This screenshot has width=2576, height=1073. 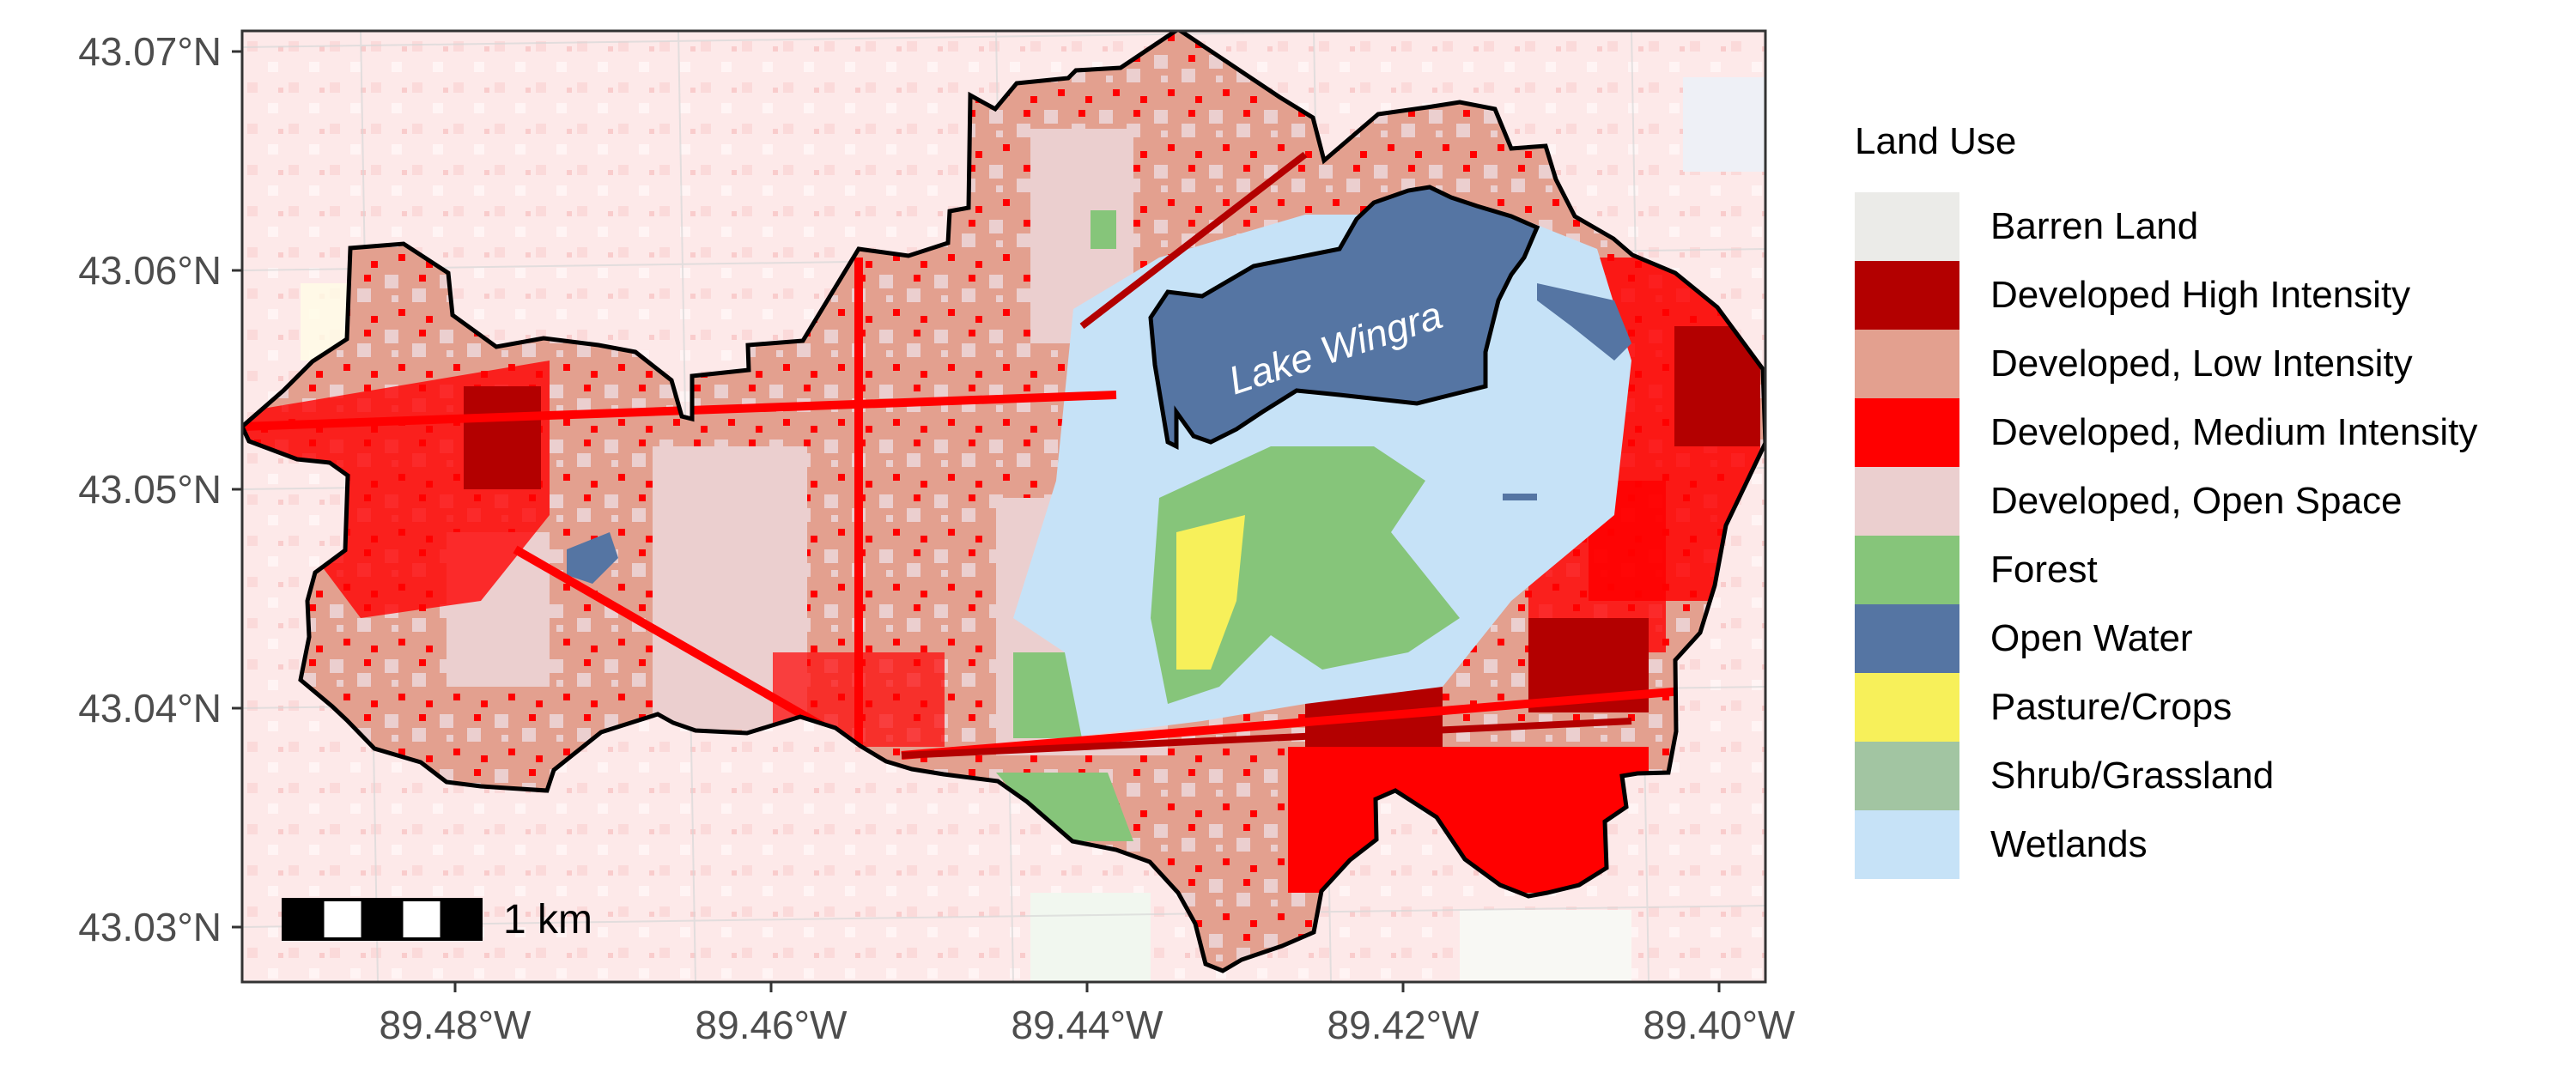 What do you see at coordinates (150, 270) in the screenshot?
I see `y-tick-label: 43.06°N` at bounding box center [150, 270].